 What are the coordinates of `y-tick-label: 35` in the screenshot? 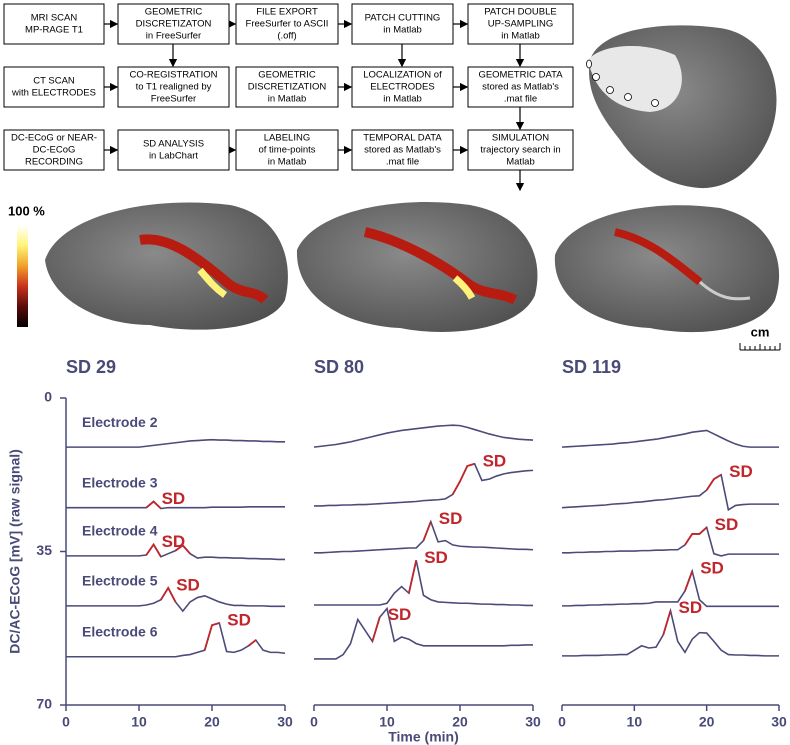 It's located at (44, 550).